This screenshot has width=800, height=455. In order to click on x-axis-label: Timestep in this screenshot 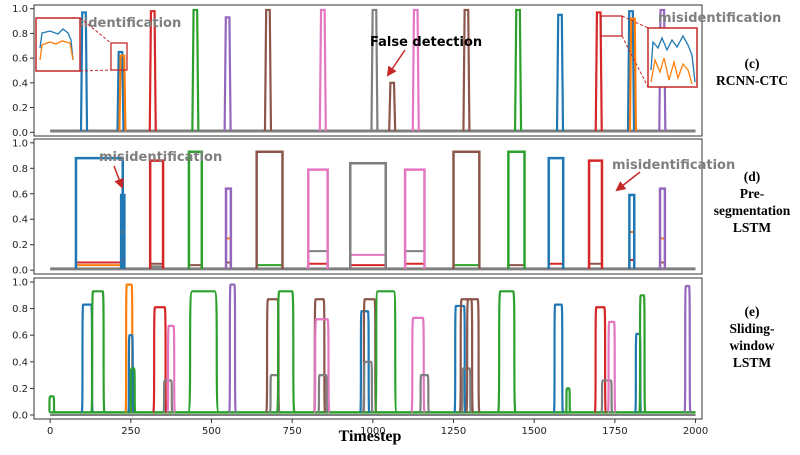, I will do `click(370, 436)`.